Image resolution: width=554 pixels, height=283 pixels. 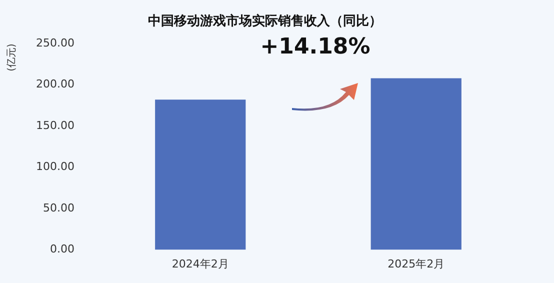 I want to click on y-axis-title: (亿元), so click(x=12, y=58).